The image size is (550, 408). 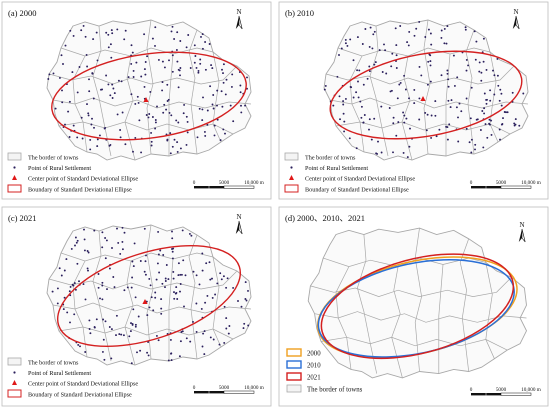 I want to click on panel-title: (d) 2000、2010、2021, so click(x=325, y=218).